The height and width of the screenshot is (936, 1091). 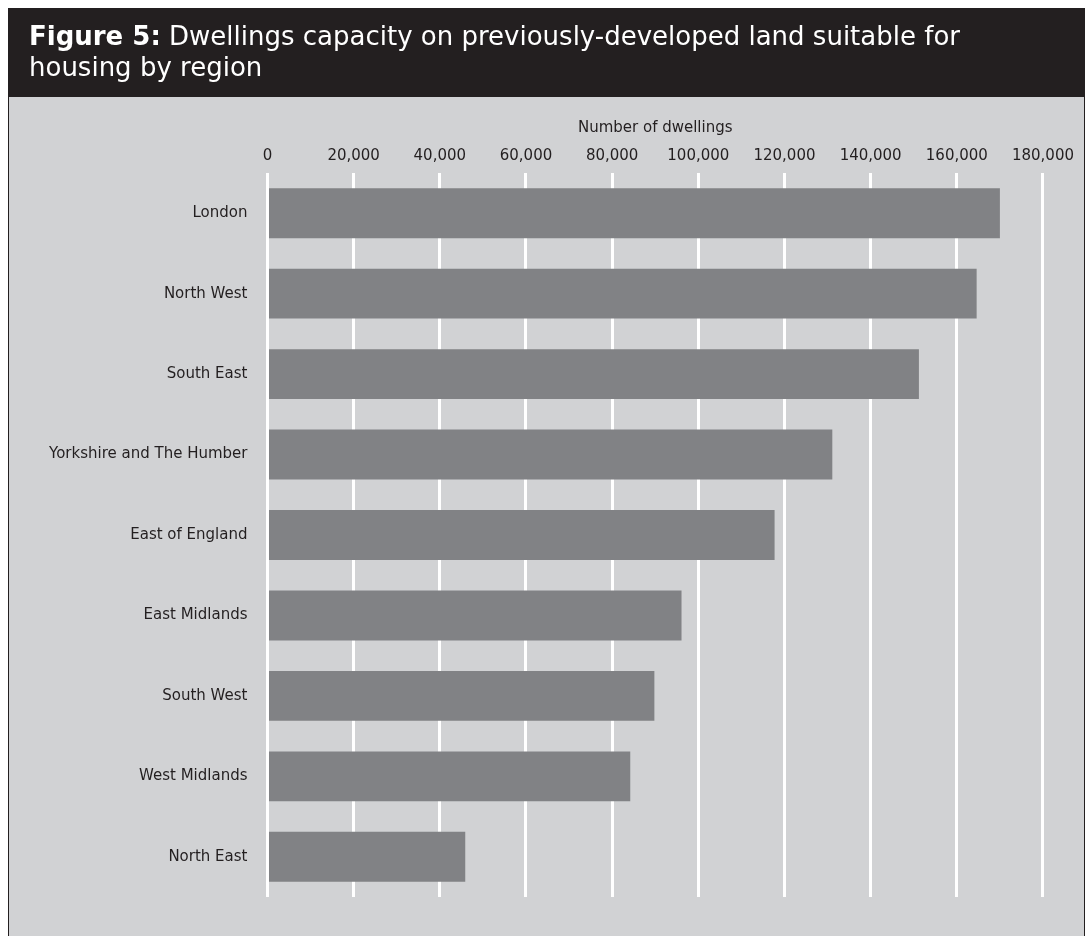 What do you see at coordinates (205, 694) in the screenshot?
I see `y-tick-label: South West` at bounding box center [205, 694].